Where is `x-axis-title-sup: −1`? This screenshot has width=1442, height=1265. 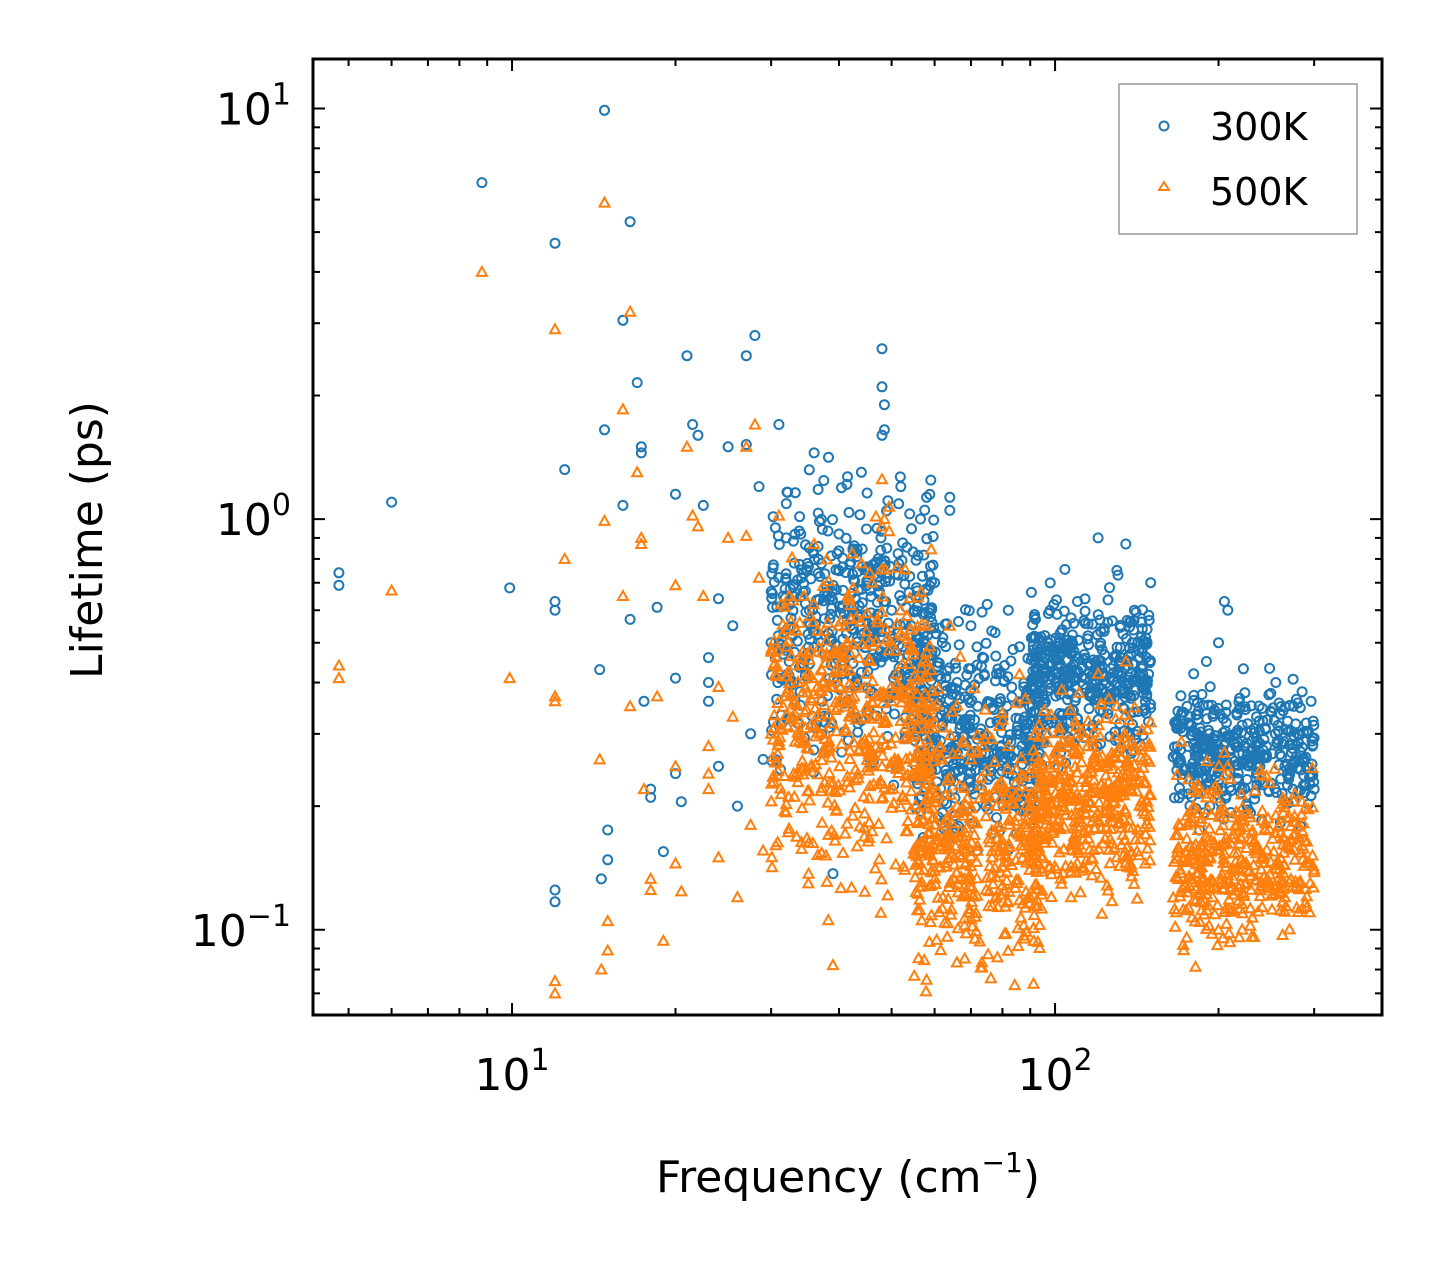
x-axis-title-sup: −1 is located at coordinates (1002, 1162).